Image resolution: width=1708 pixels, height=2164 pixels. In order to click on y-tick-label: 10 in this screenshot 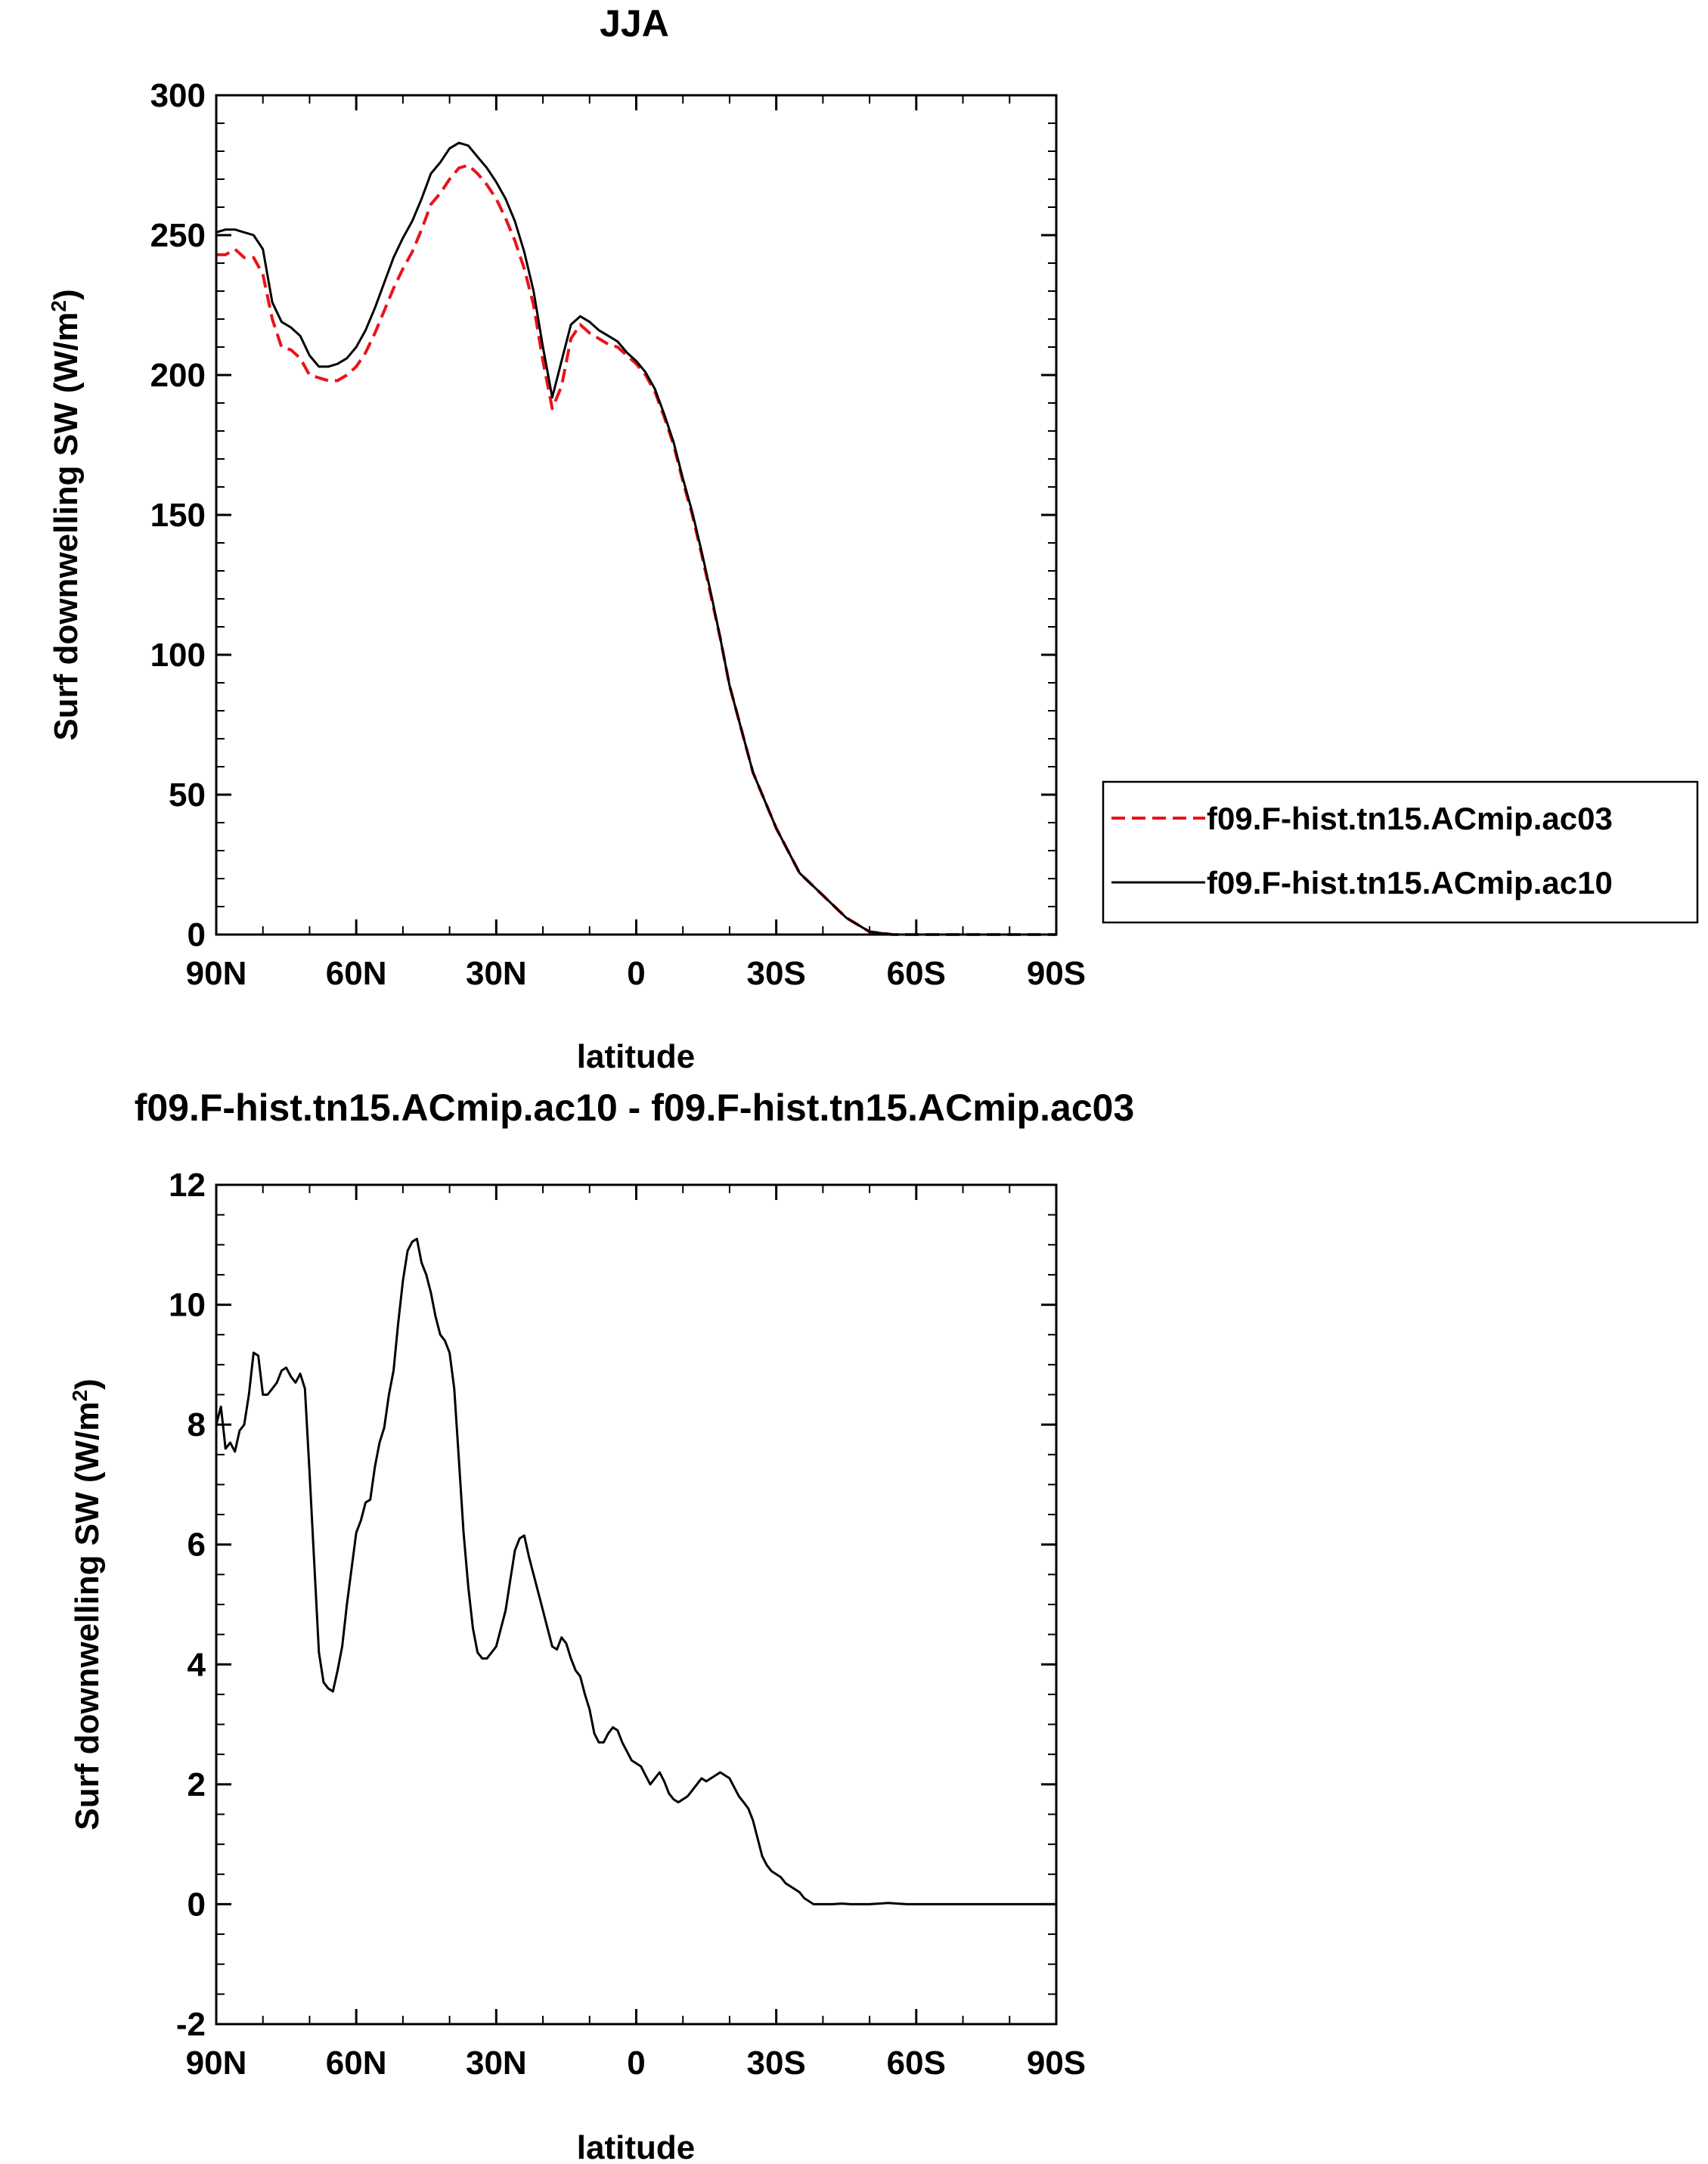, I will do `click(187, 1305)`.